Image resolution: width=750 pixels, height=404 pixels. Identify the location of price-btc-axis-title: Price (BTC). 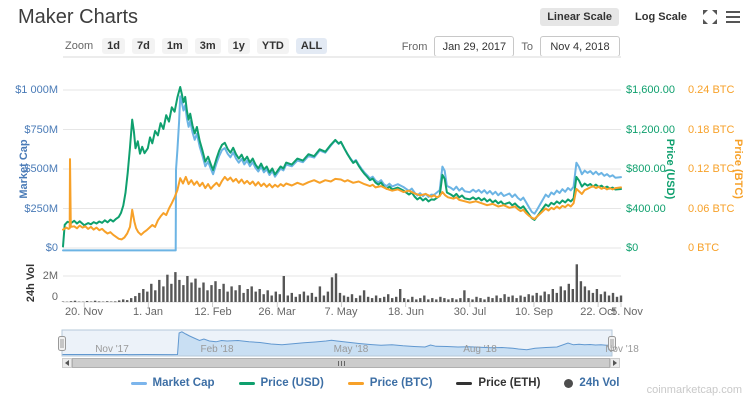
(738, 169).